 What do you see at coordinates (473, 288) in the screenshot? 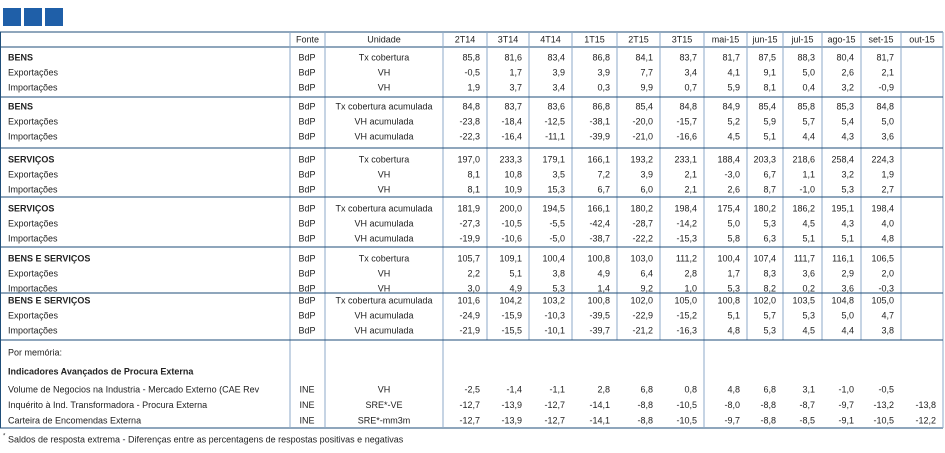
I see `cell-value: 3,0` at bounding box center [473, 288].